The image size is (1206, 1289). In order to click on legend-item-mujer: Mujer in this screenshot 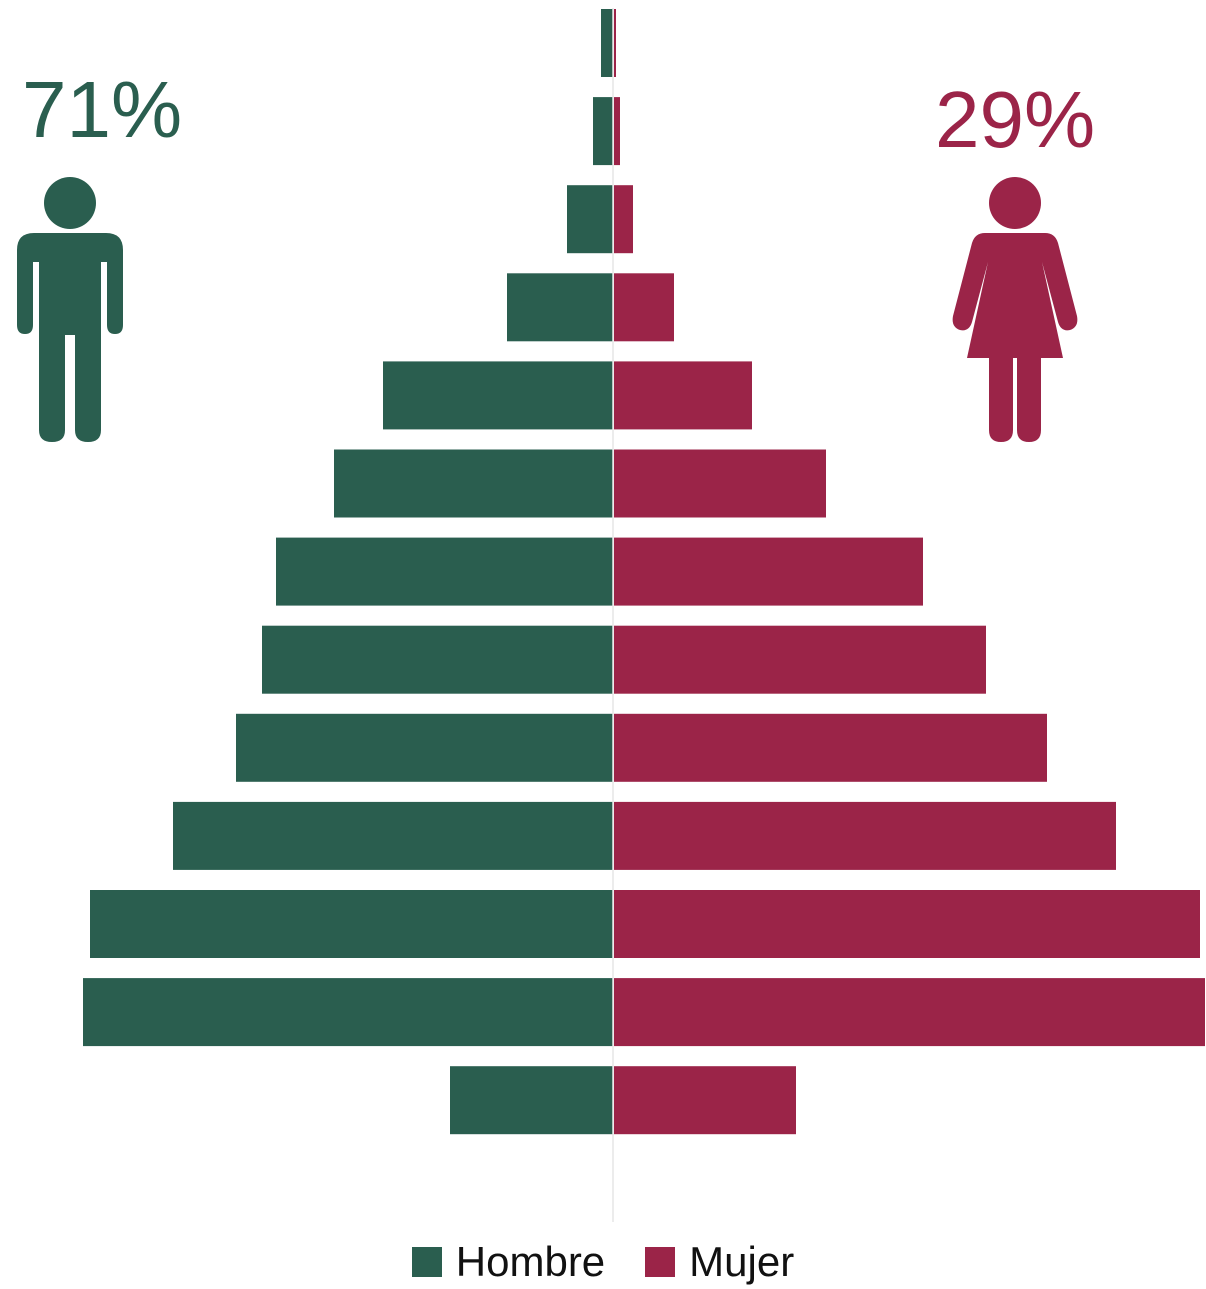, I will do `click(719, 1262)`.